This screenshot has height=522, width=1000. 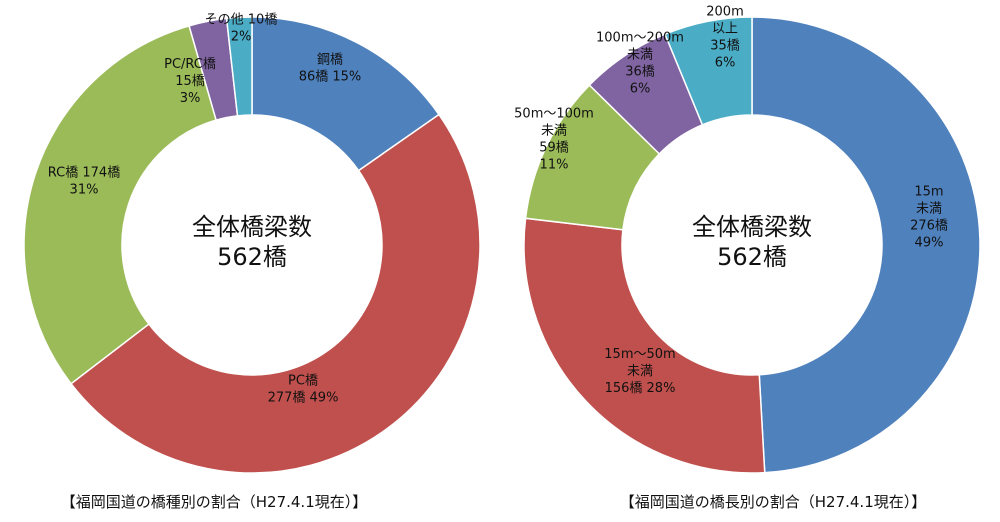 What do you see at coordinates (724, 38) in the screenshot?
I see `slice-label-5: 200m 以上 35橋 6%` at bounding box center [724, 38].